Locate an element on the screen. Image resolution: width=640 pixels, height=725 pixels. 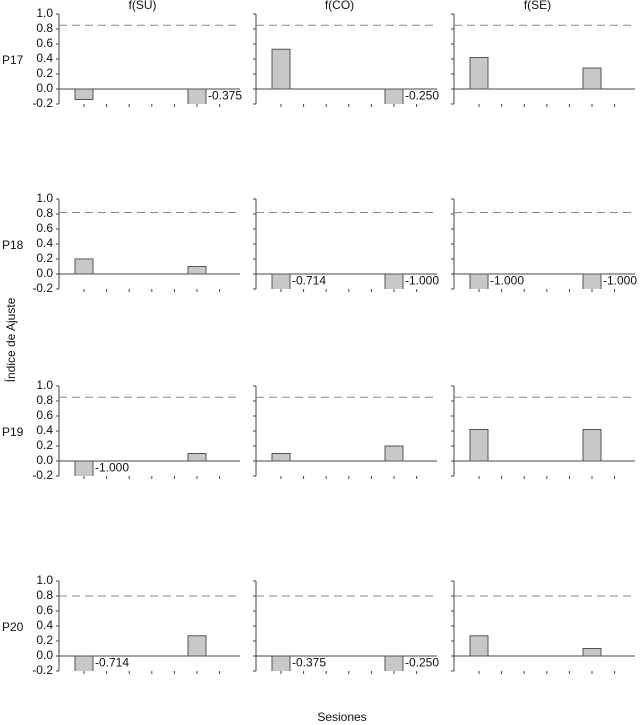
panel: -0.250 is located at coordinates (346, 60).